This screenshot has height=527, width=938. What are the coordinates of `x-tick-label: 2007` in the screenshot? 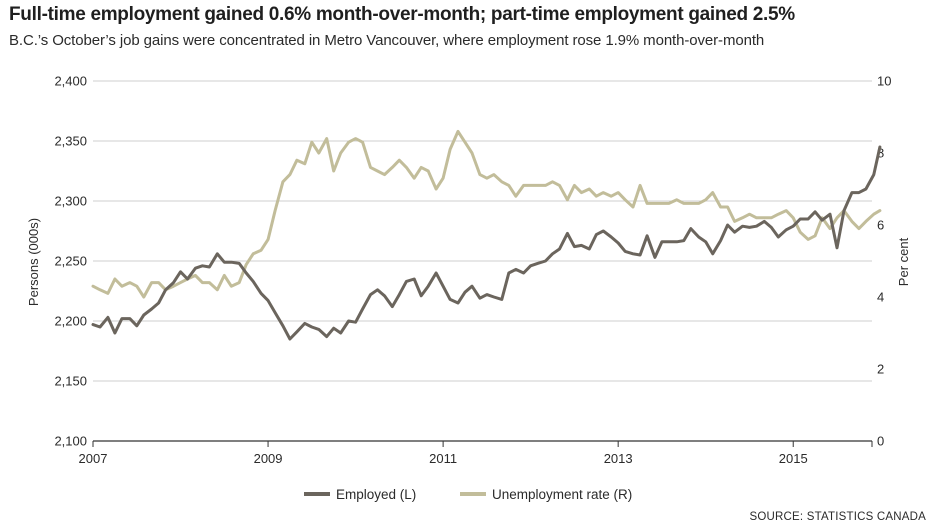 It's located at (93, 458).